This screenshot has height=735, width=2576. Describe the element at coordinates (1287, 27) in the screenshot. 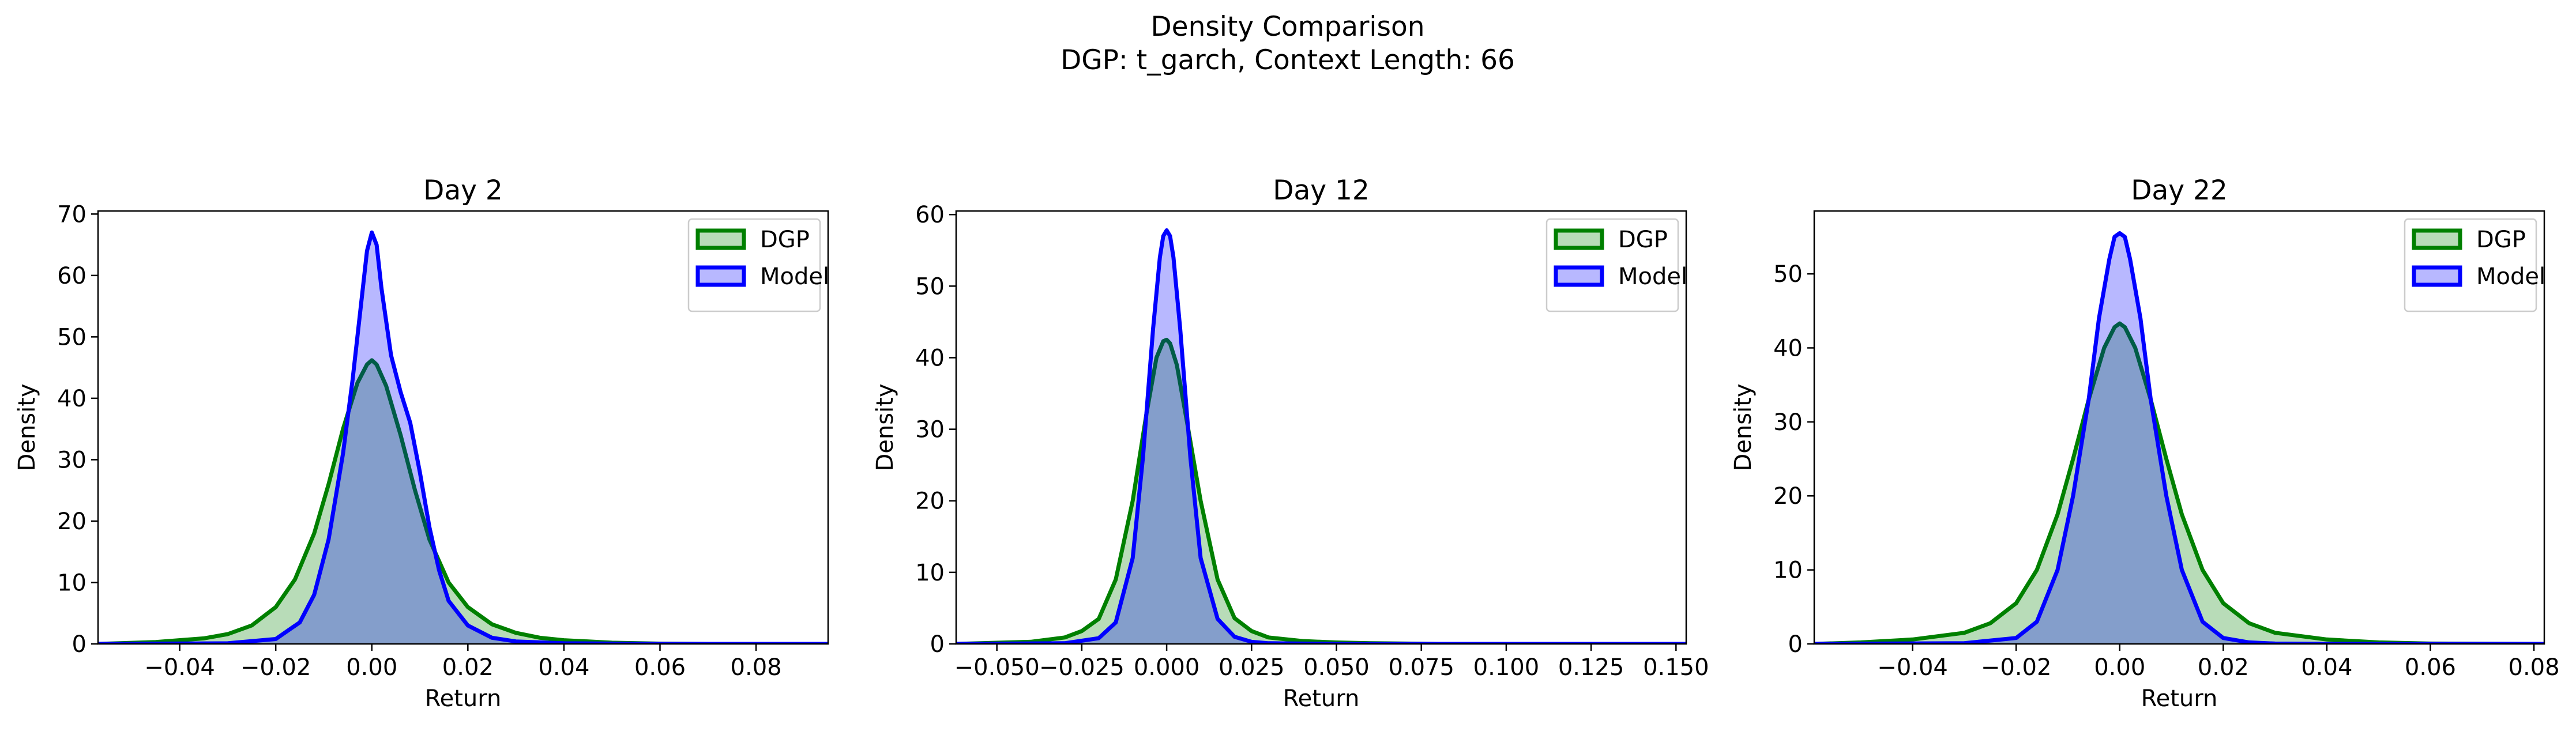

I see `figure-title: Density Comparison` at that location.